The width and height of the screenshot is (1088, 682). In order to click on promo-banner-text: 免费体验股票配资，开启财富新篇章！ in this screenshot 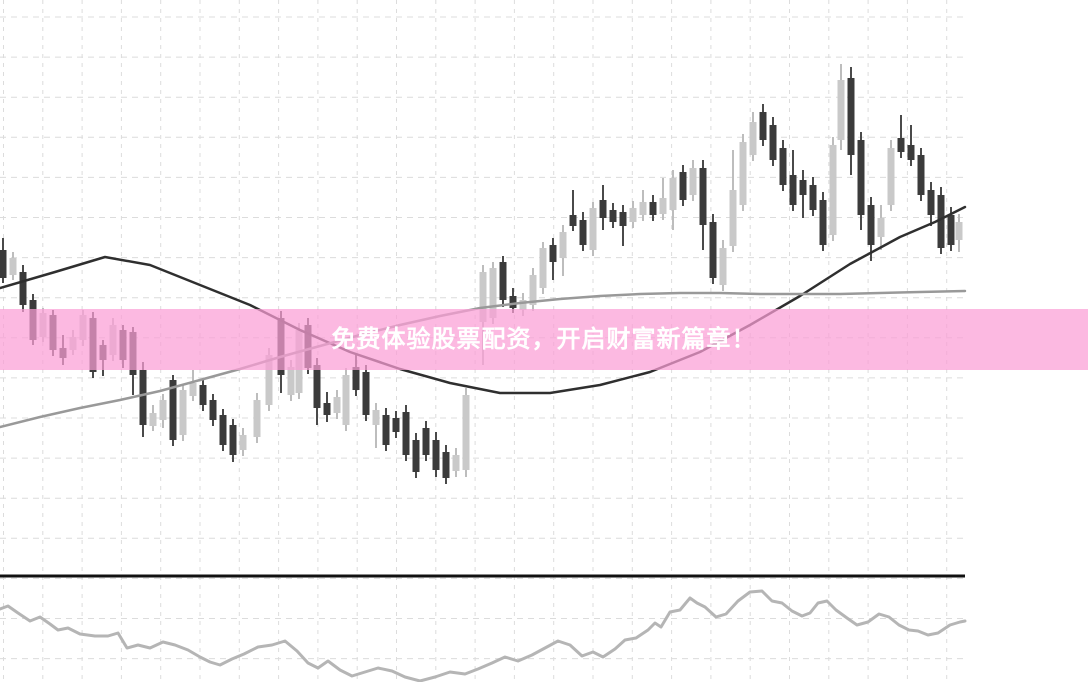, I will do `click(544, 339)`.